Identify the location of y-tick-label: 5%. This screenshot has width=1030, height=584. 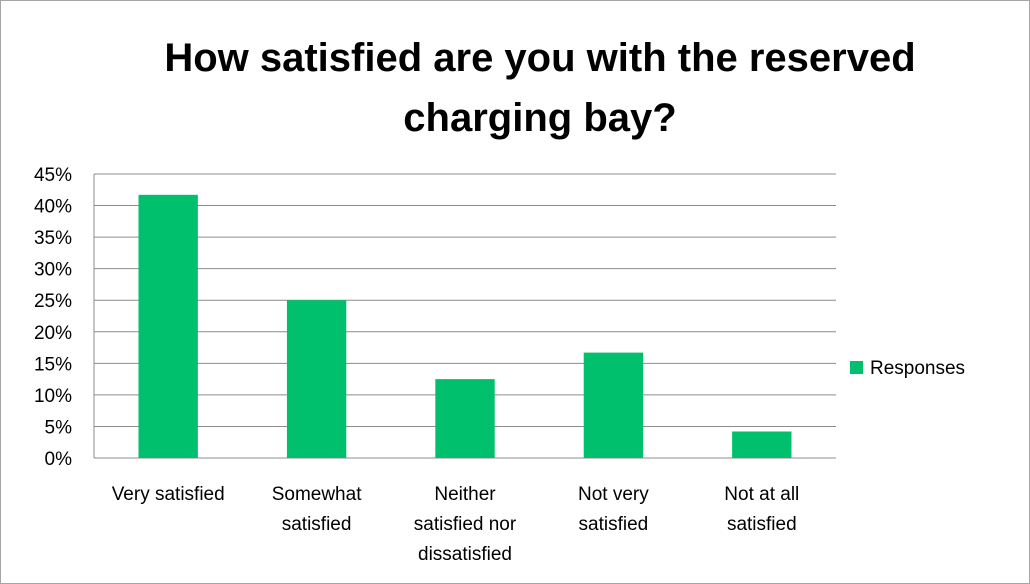
(59, 427).